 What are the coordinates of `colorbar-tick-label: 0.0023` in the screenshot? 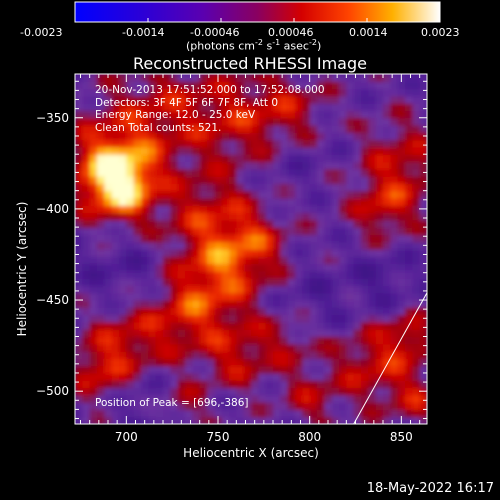 It's located at (440, 32).